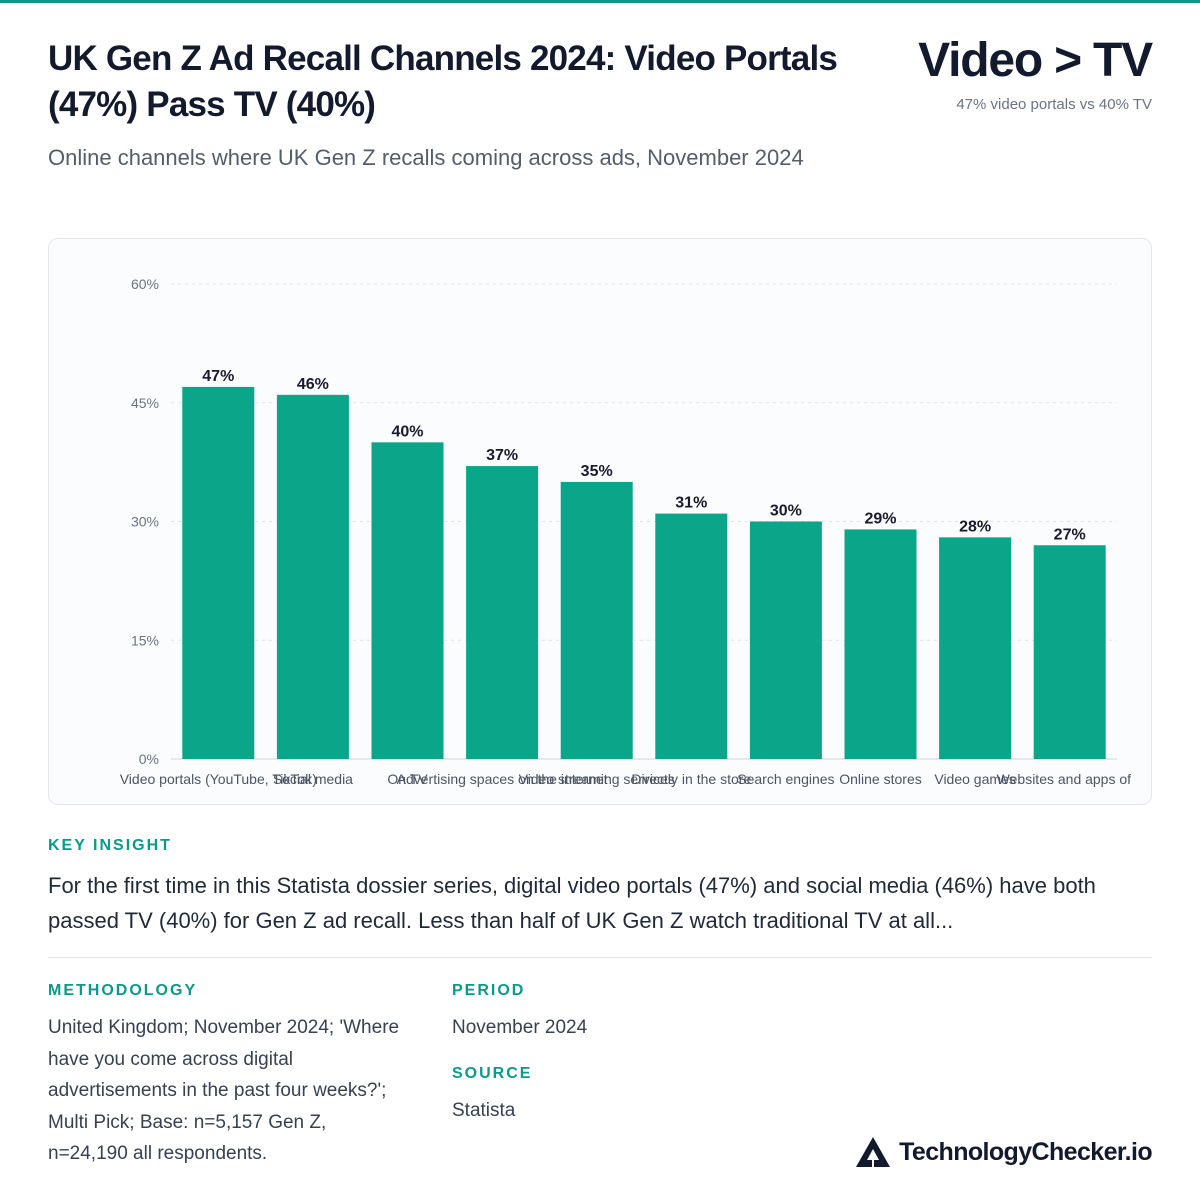 The image size is (1200, 1200). I want to click on bar-value-label: 30%, so click(786, 511).